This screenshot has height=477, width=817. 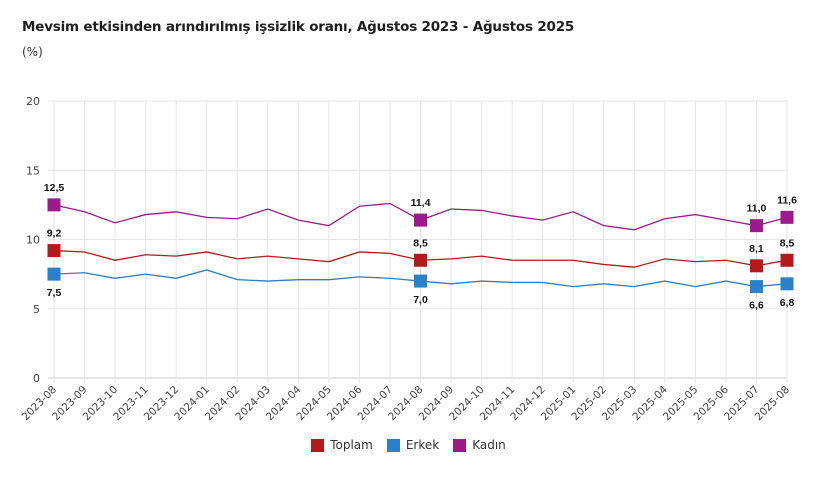 I want to click on y-tick-label: 15, so click(x=33, y=170).